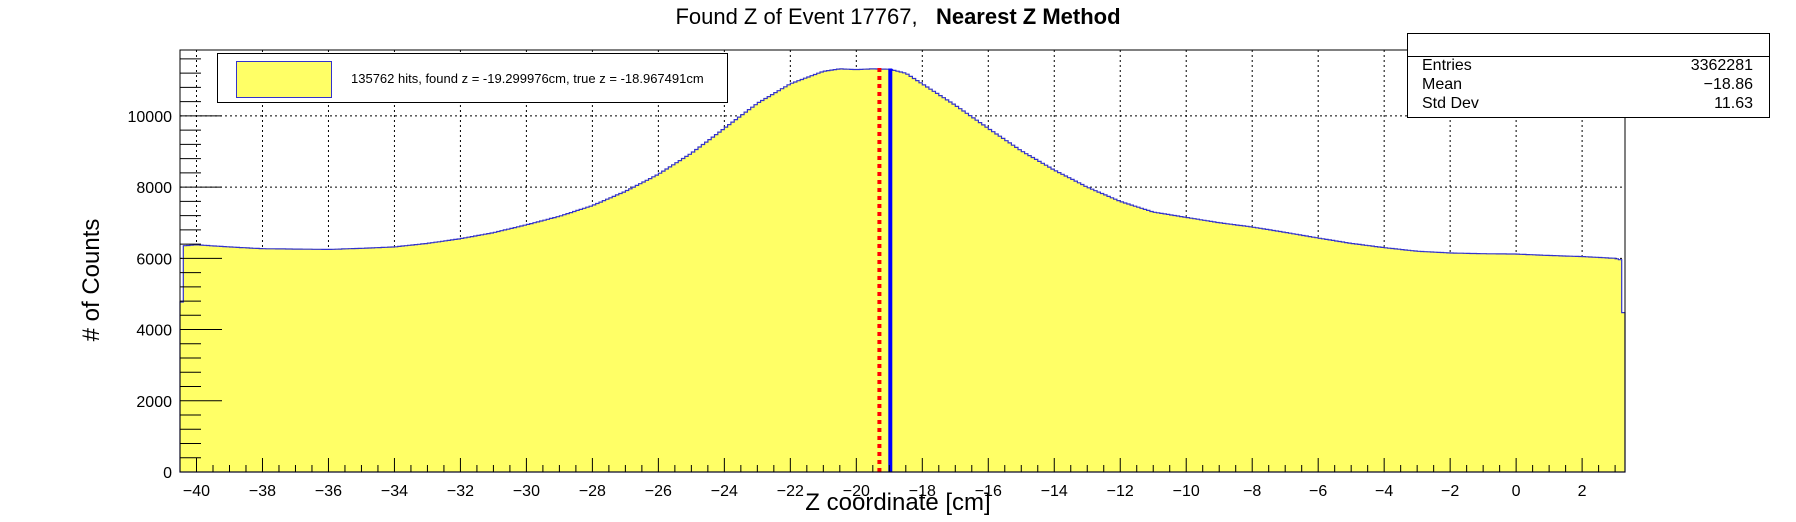 Image resolution: width=1796 pixels, height=522 pixels. Describe the element at coordinates (154, 188) in the screenshot. I see `y-tick-label: 8000` at that location.